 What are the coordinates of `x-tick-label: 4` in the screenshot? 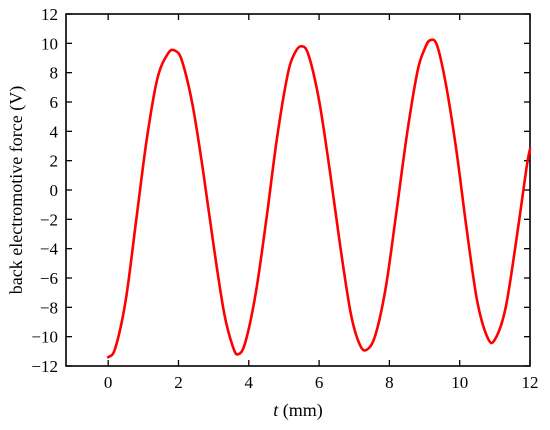 It's located at (249, 382).